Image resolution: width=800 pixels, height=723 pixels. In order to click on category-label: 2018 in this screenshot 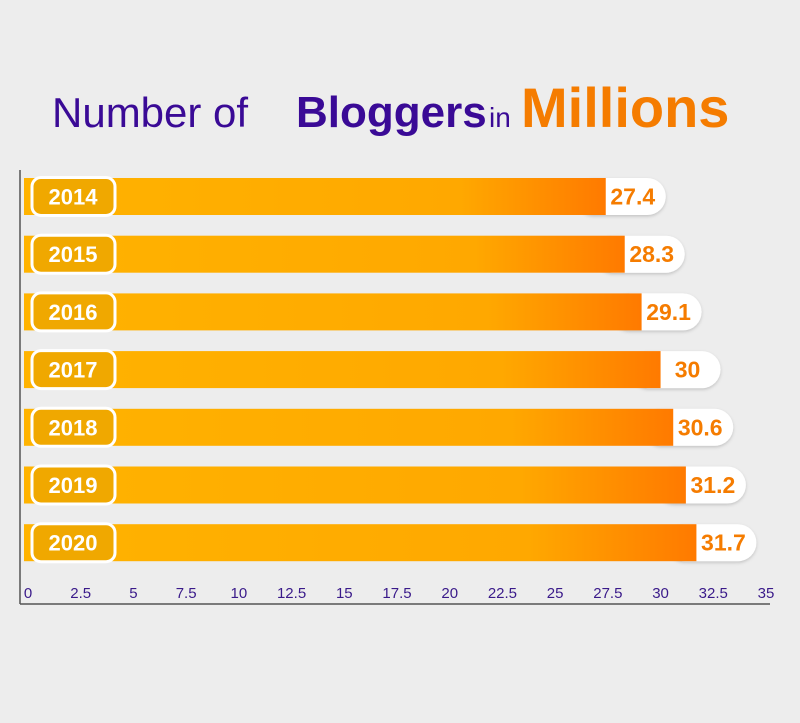, I will do `click(73, 427)`.